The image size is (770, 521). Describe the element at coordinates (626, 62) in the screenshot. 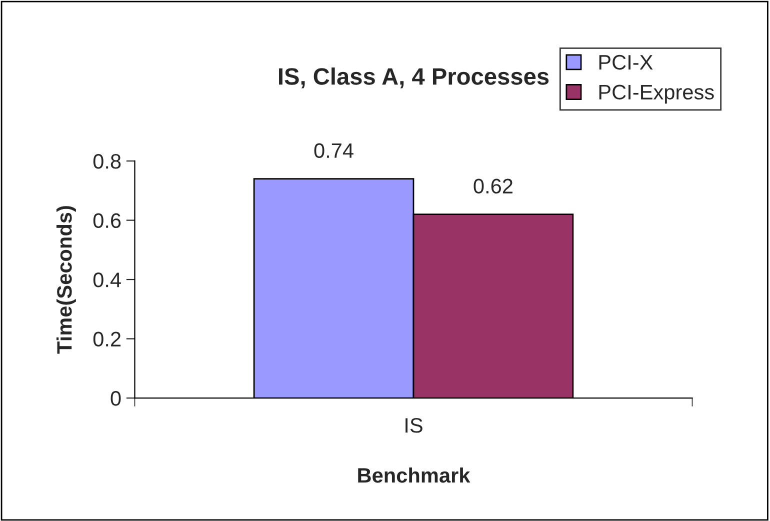

I see `legend-label: PCI-X` at that location.